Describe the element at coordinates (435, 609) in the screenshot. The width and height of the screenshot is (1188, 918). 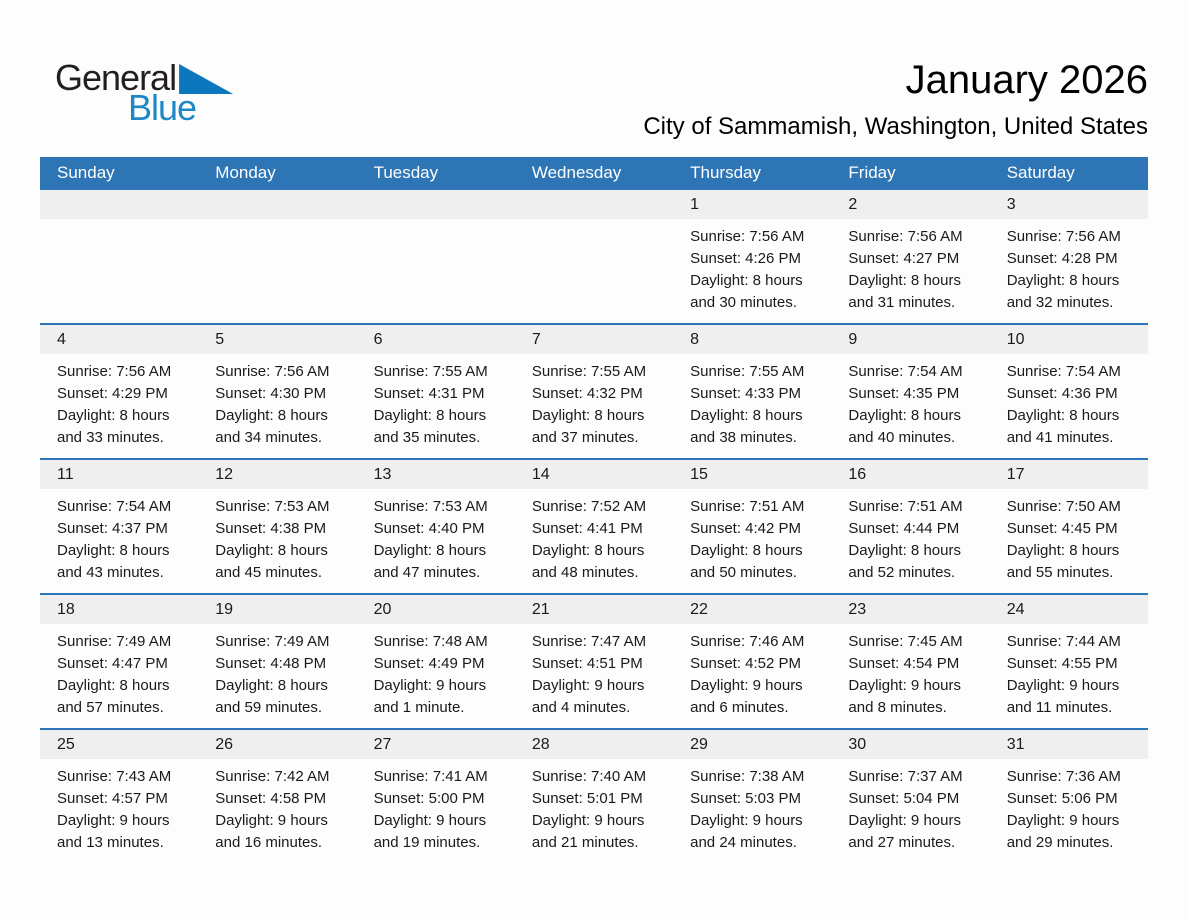
I see `day-number: 20` at that location.